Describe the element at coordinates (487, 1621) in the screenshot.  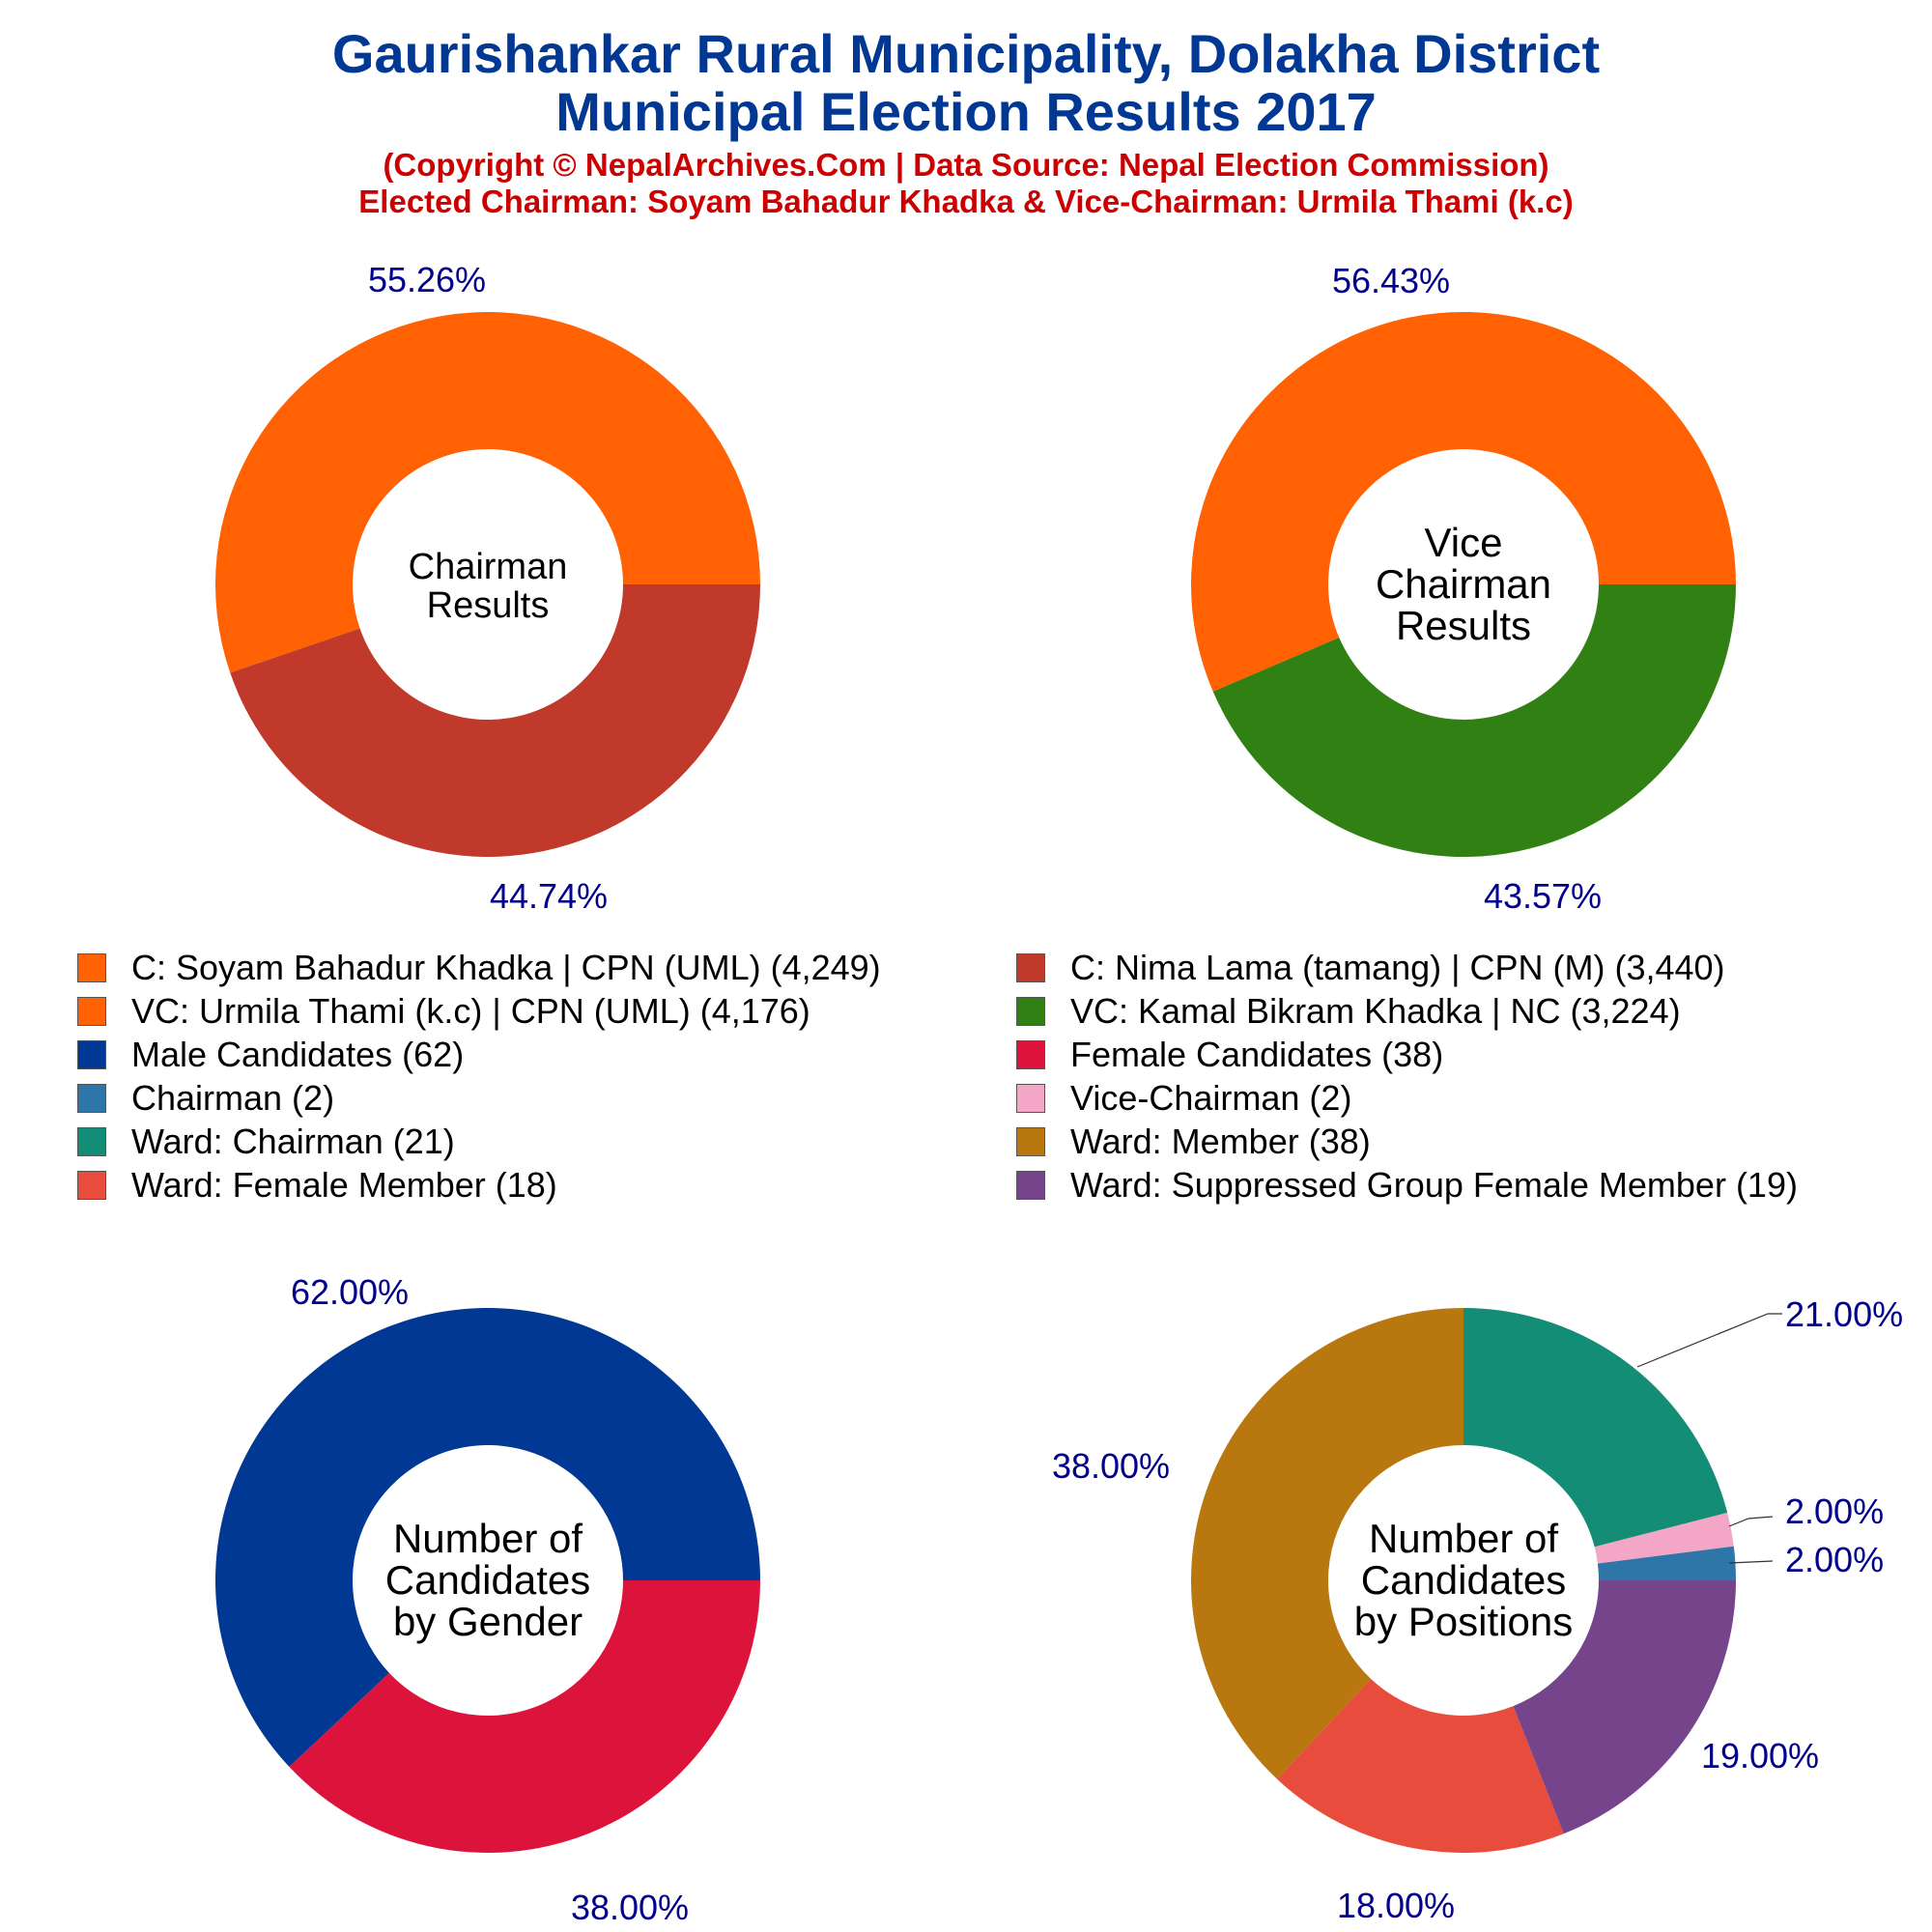
I see `donut-center-label: by Gender` at that location.